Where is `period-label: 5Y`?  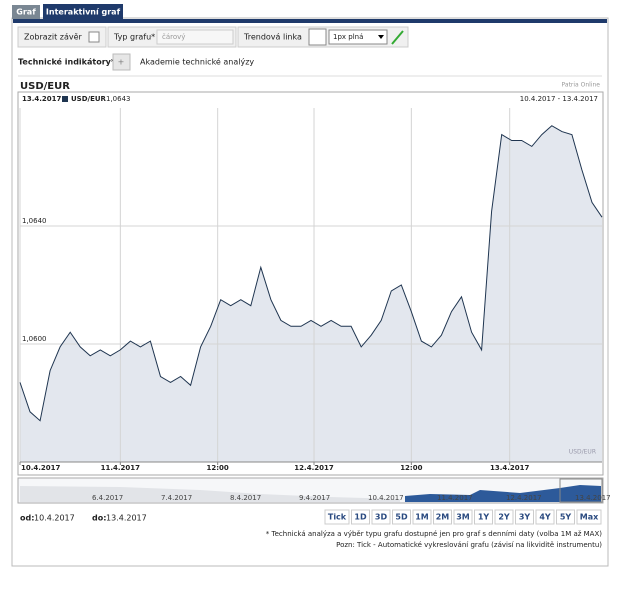
period-label: 5Y is located at coordinates (566, 517).